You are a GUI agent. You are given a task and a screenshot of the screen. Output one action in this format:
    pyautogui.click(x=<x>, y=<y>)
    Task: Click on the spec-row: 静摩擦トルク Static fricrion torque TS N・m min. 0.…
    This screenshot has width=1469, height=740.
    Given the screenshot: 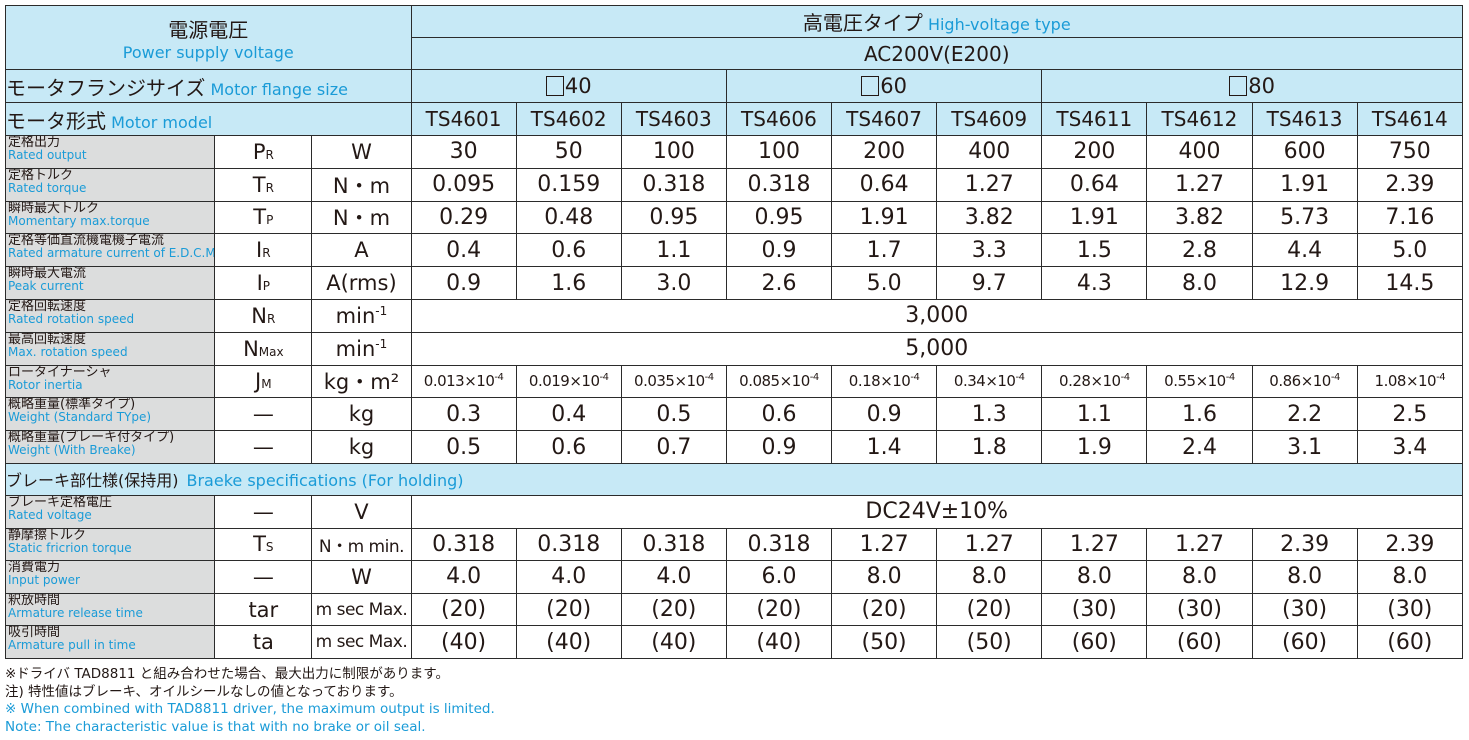 What is the action you would take?
    pyautogui.click(x=734, y=544)
    